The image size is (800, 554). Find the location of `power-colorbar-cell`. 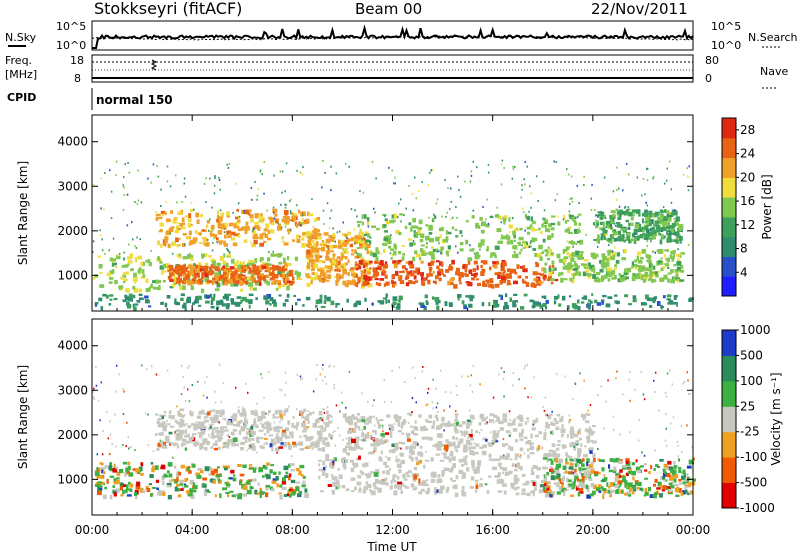

power-colorbar-cell is located at coordinates (729, 266).